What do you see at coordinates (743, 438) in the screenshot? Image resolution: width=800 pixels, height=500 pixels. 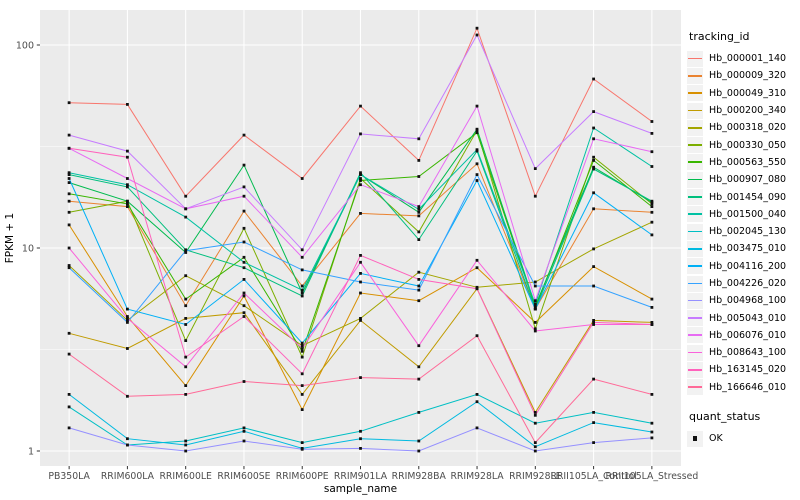 I see `legend-items-quant-status: OK` at bounding box center [743, 438].